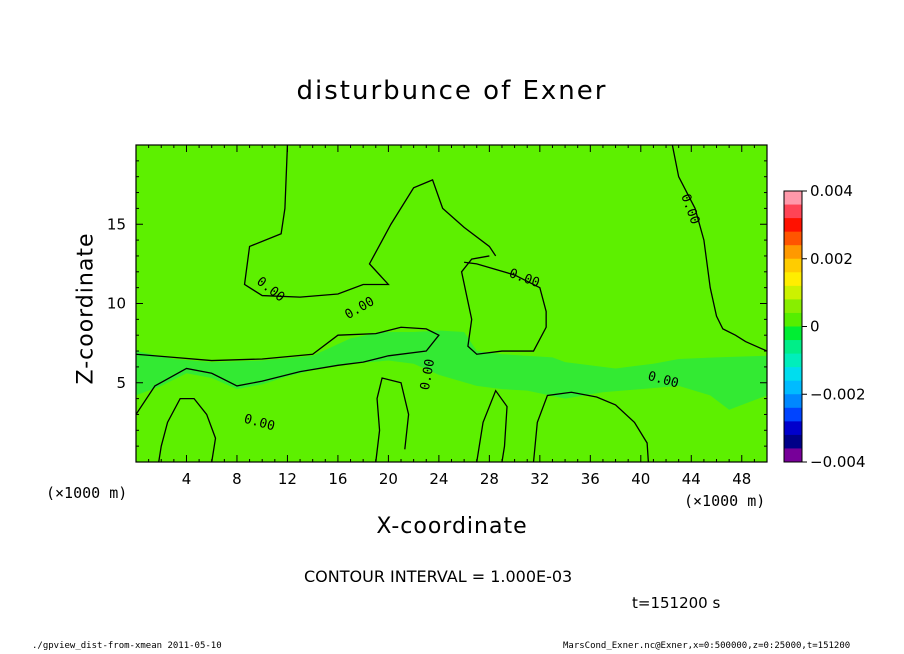  Describe the element at coordinates (86, 308) in the screenshot. I see `y-axis-label: Z-coordinate` at that location.